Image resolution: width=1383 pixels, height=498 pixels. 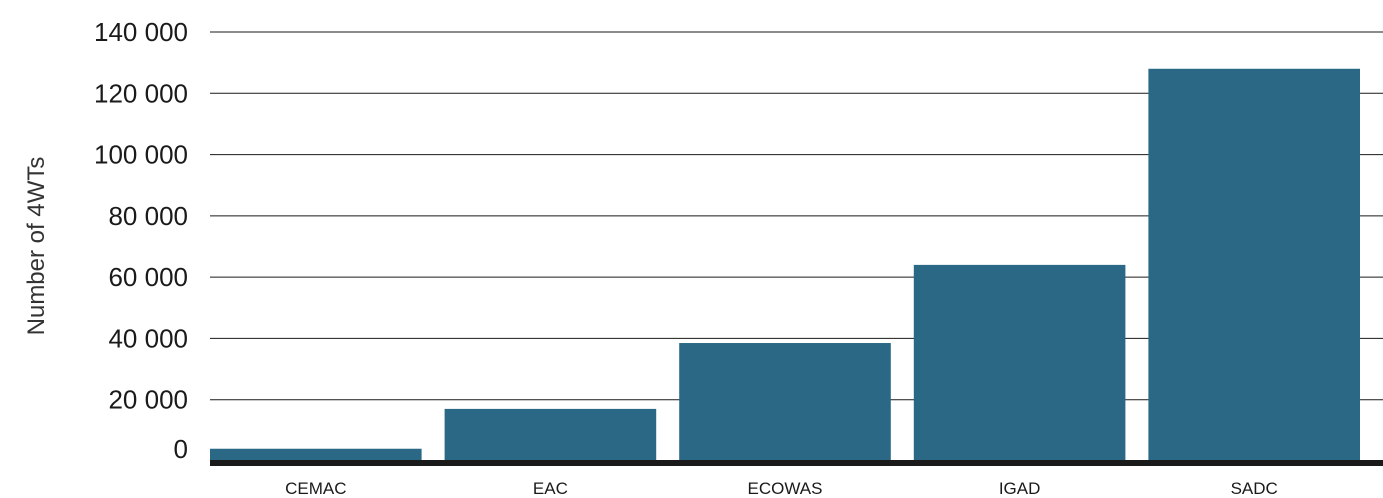 What do you see at coordinates (1020, 488) in the screenshot?
I see `x-tick-label: IGAD` at bounding box center [1020, 488].